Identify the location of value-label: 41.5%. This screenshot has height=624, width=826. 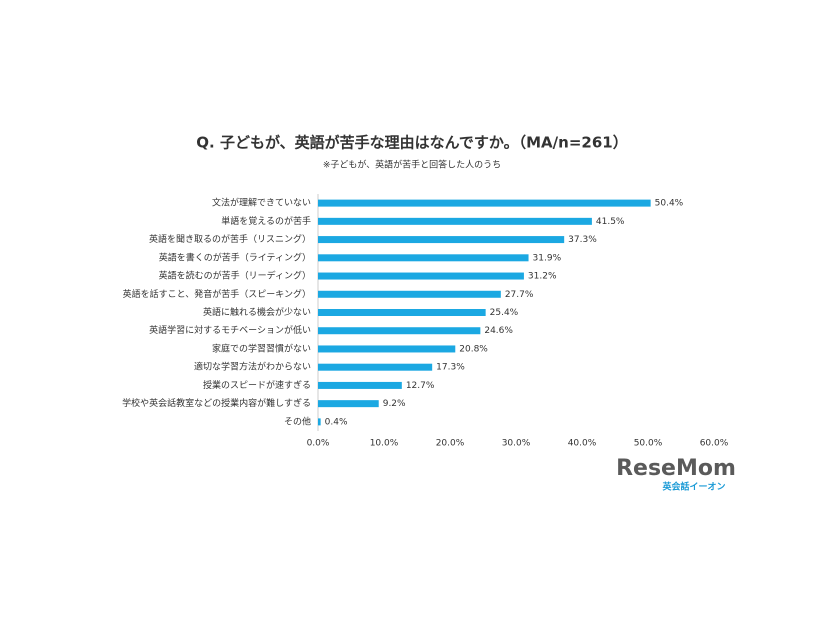
(610, 222).